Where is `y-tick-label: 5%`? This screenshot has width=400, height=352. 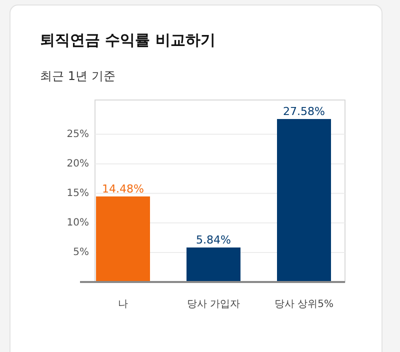
y-tick-label: 5% is located at coordinates (81, 252).